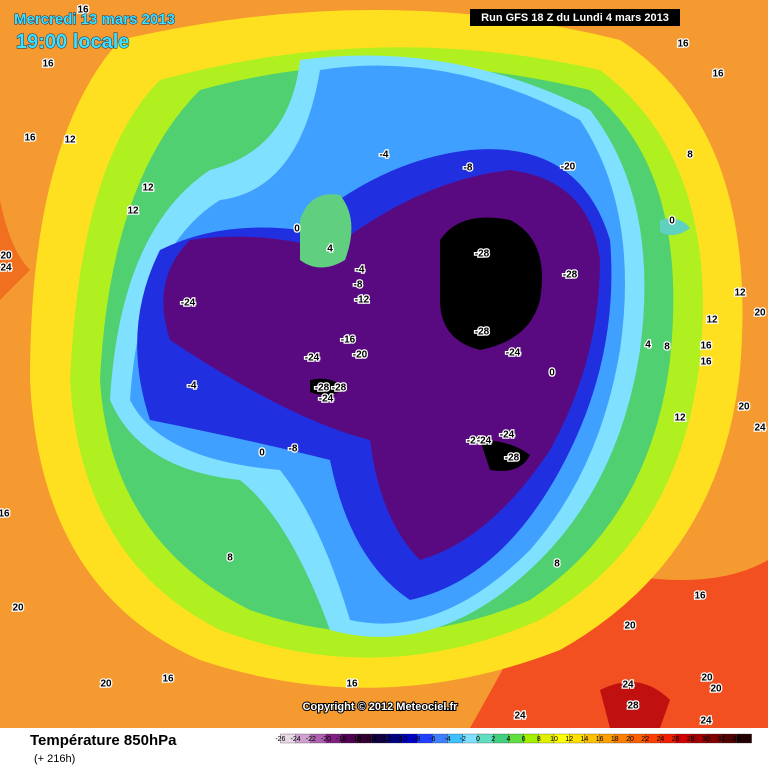  I want to click on scale-label: 24, so click(661, 739).